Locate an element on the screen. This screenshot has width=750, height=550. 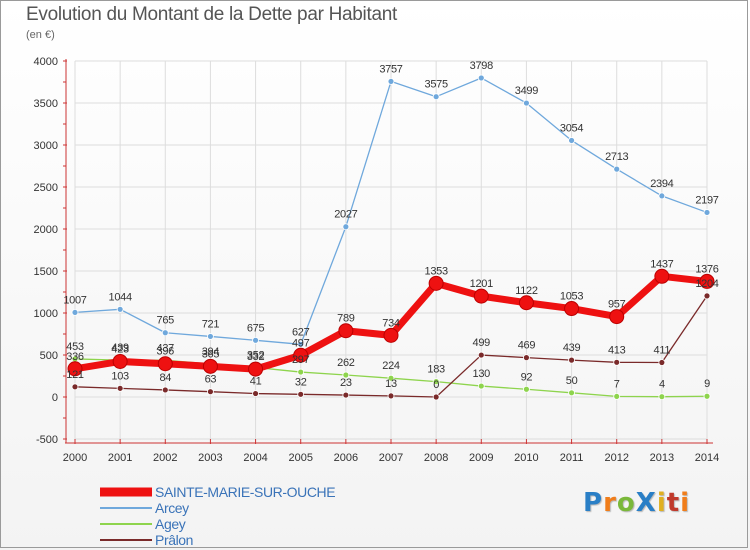
data-label: 3054 is located at coordinates (571, 128).